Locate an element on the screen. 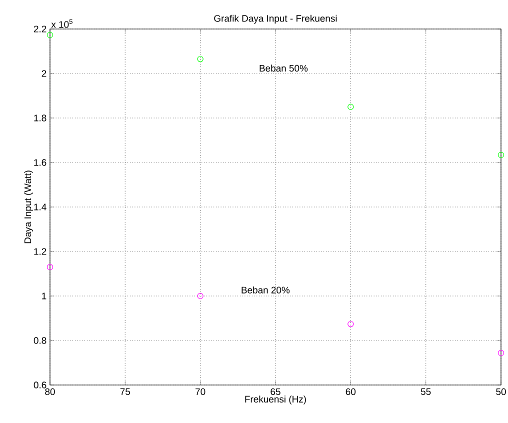  x-tick-label: 75 is located at coordinates (125, 391).